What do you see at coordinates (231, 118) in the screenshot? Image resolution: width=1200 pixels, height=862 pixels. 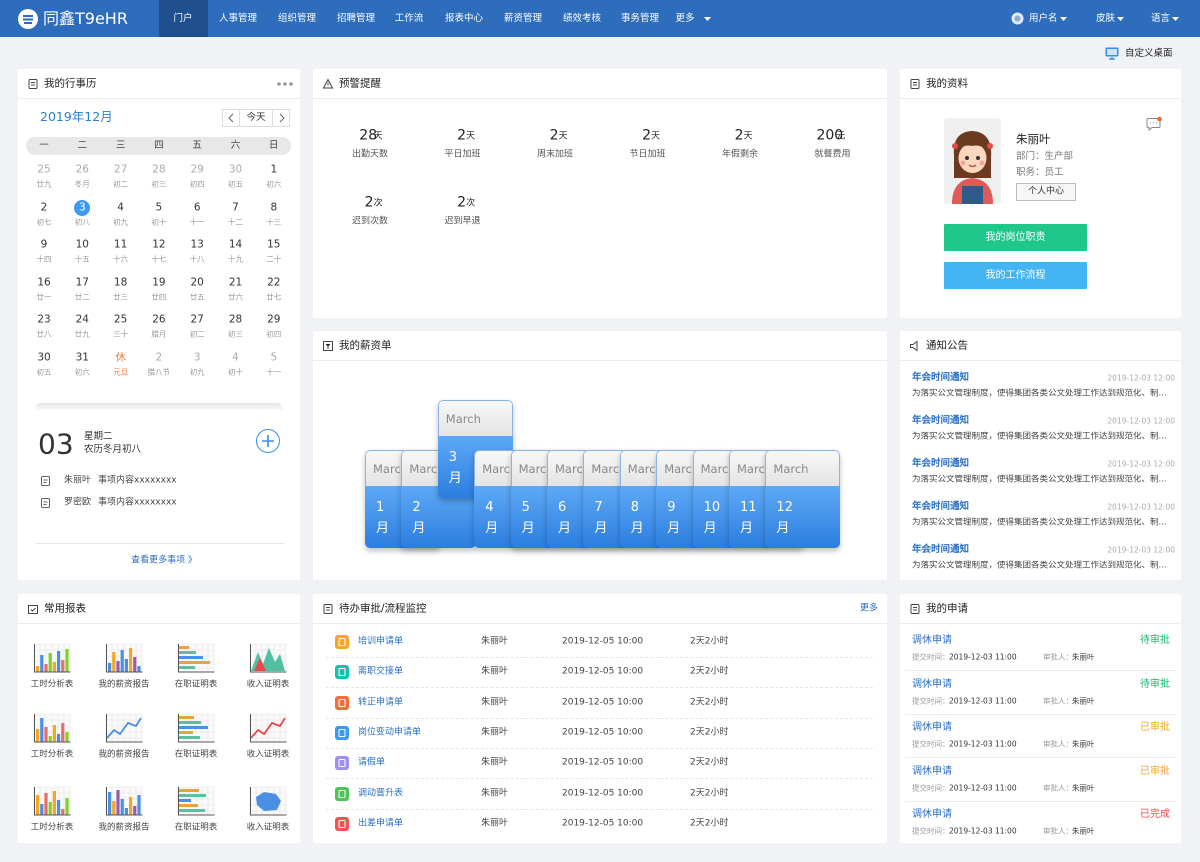 I see `prev-month` at bounding box center [231, 118].